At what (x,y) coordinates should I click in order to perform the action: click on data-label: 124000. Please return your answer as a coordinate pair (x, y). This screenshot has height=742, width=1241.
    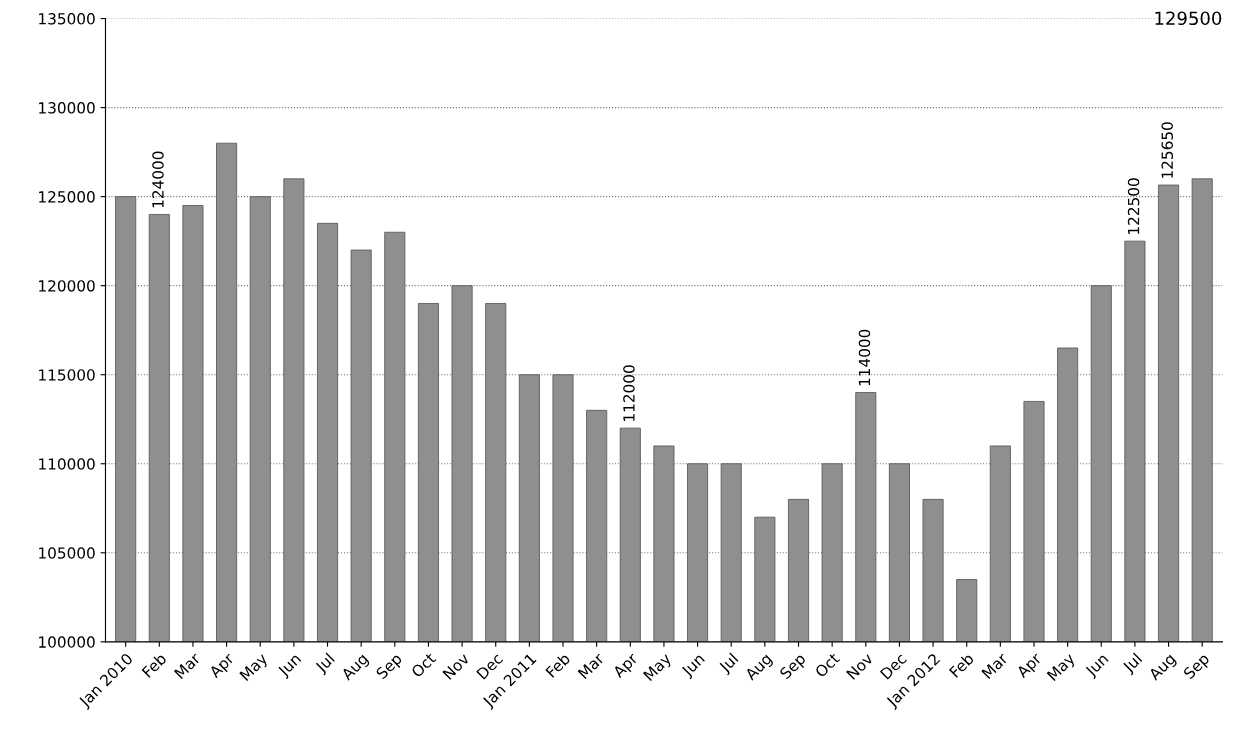
    Looking at the image, I should click on (158, 179).